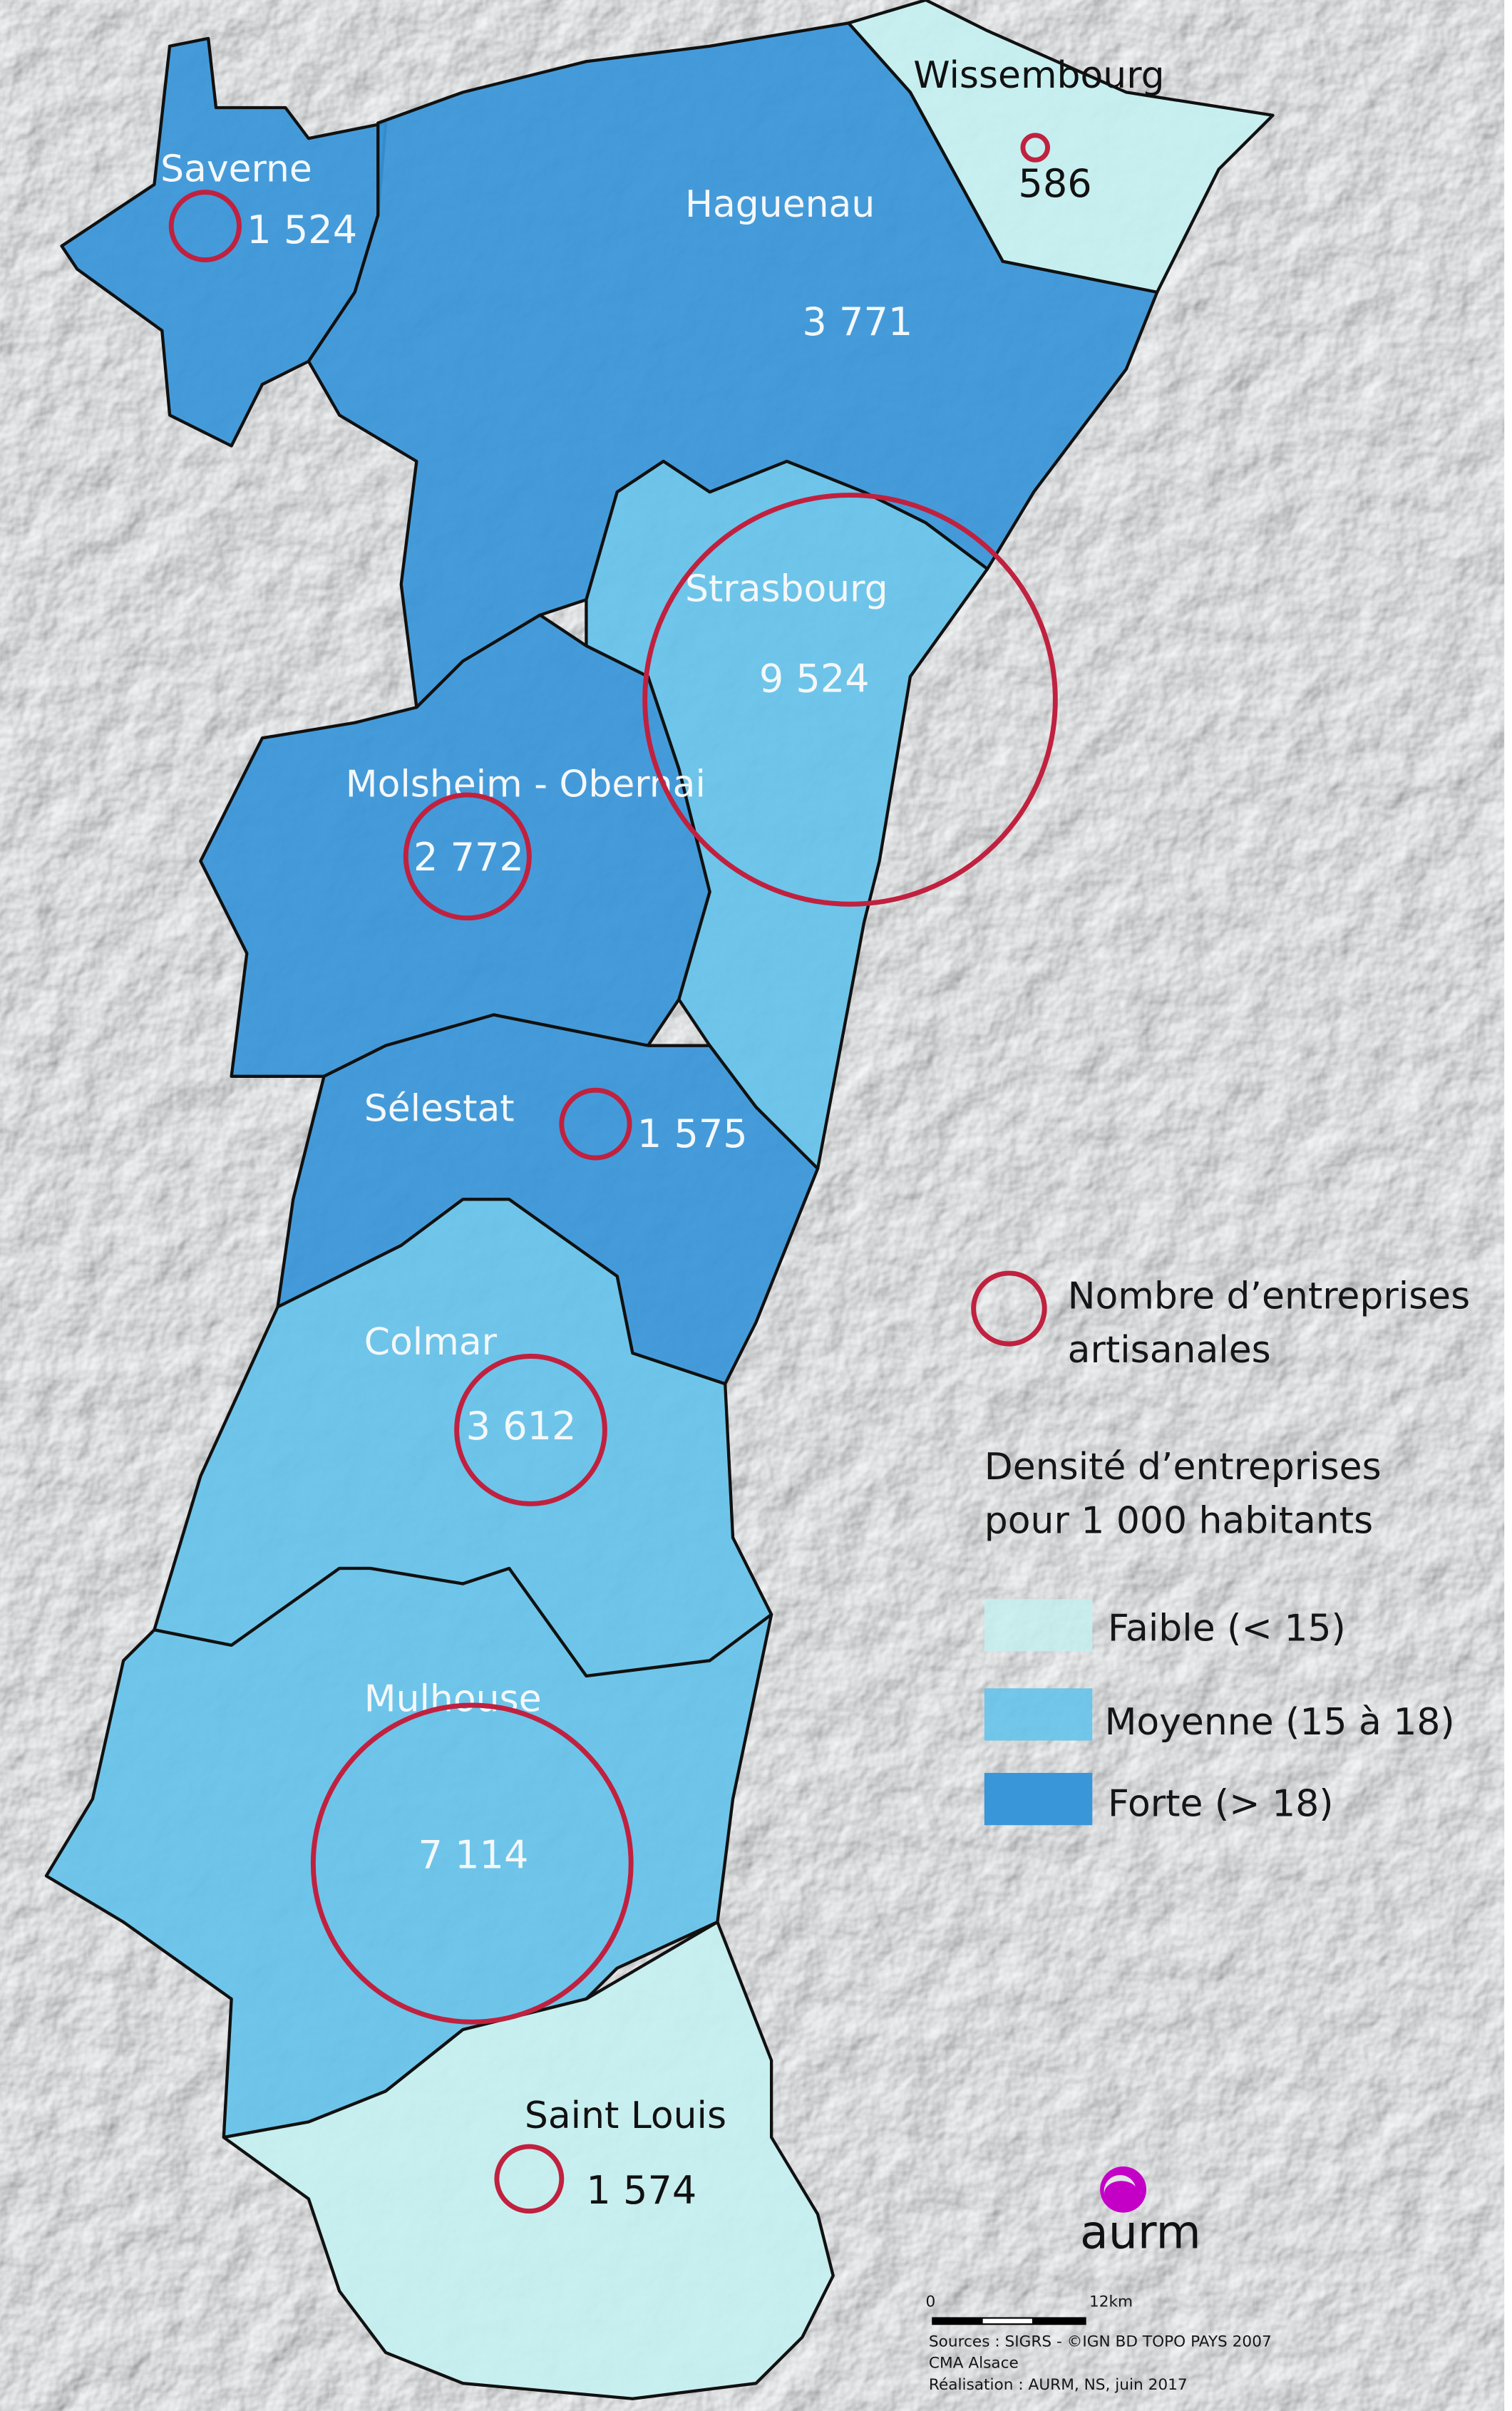 The image size is (1512, 2411). Describe the element at coordinates (1227, 1628) in the screenshot. I see `legend-label-faible: Faible (< 15)` at that location.